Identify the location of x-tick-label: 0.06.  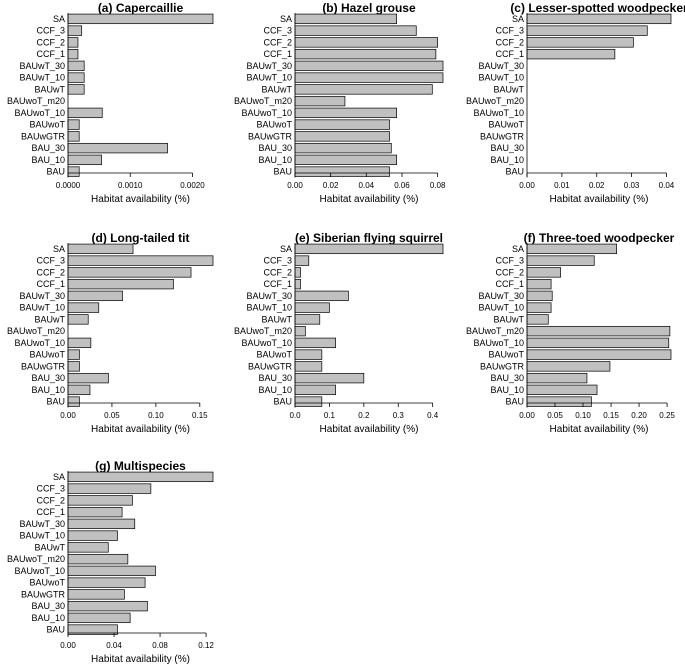
(402, 185).